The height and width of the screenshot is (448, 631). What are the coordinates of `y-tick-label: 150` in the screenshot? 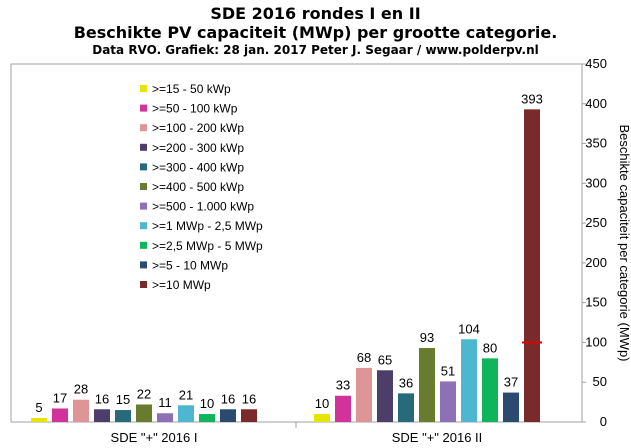 It's located at (596, 302).